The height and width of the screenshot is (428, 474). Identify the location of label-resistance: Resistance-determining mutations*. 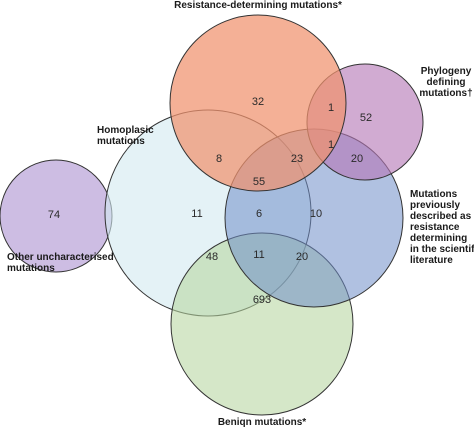
(258, 5).